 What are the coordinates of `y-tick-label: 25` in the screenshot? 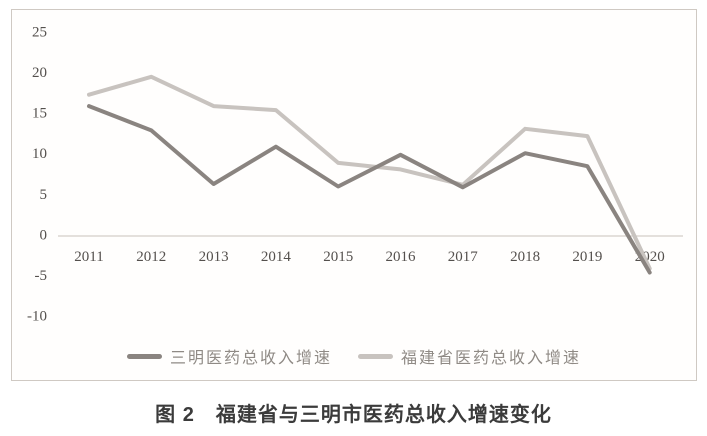 It's located at (39, 32).